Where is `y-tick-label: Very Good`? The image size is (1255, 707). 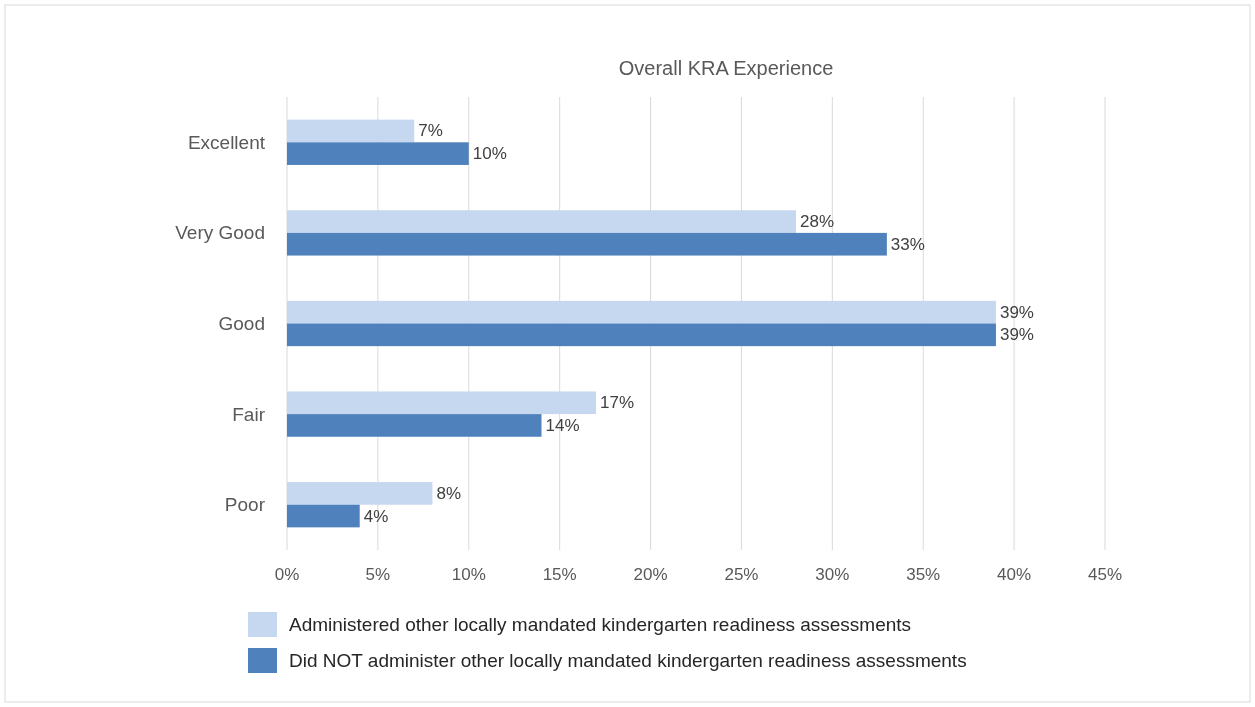 y-tick-label: Very Good is located at coordinates (220, 233).